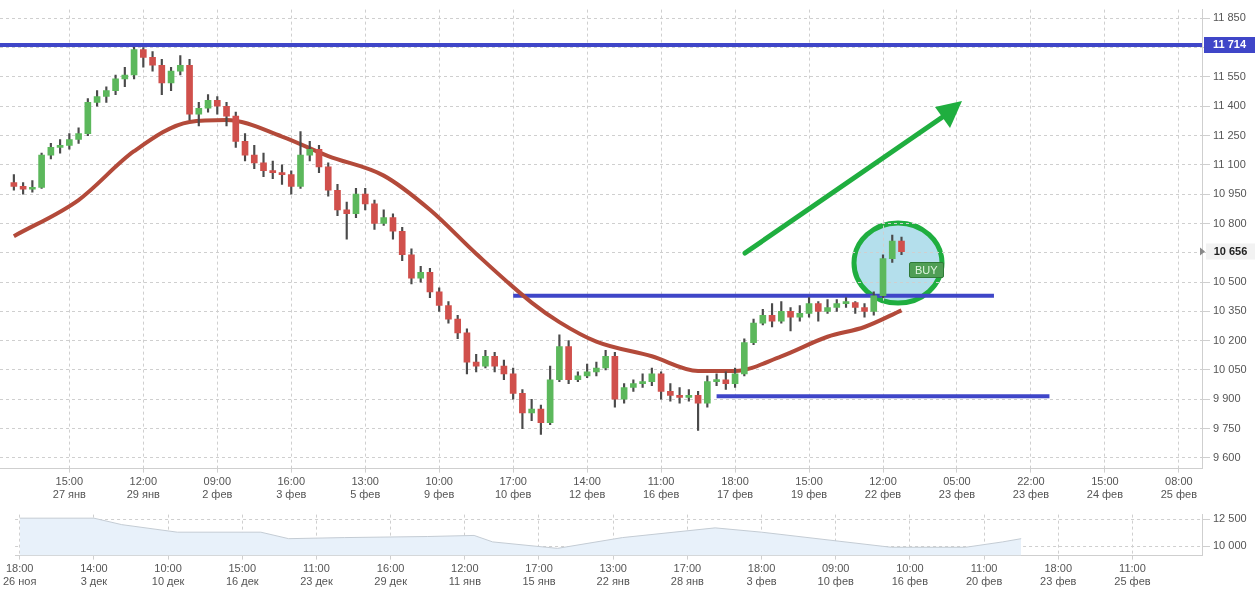 This screenshot has width=1259, height=592. I want to click on y-tick-label: 11 550, so click(1229, 76).